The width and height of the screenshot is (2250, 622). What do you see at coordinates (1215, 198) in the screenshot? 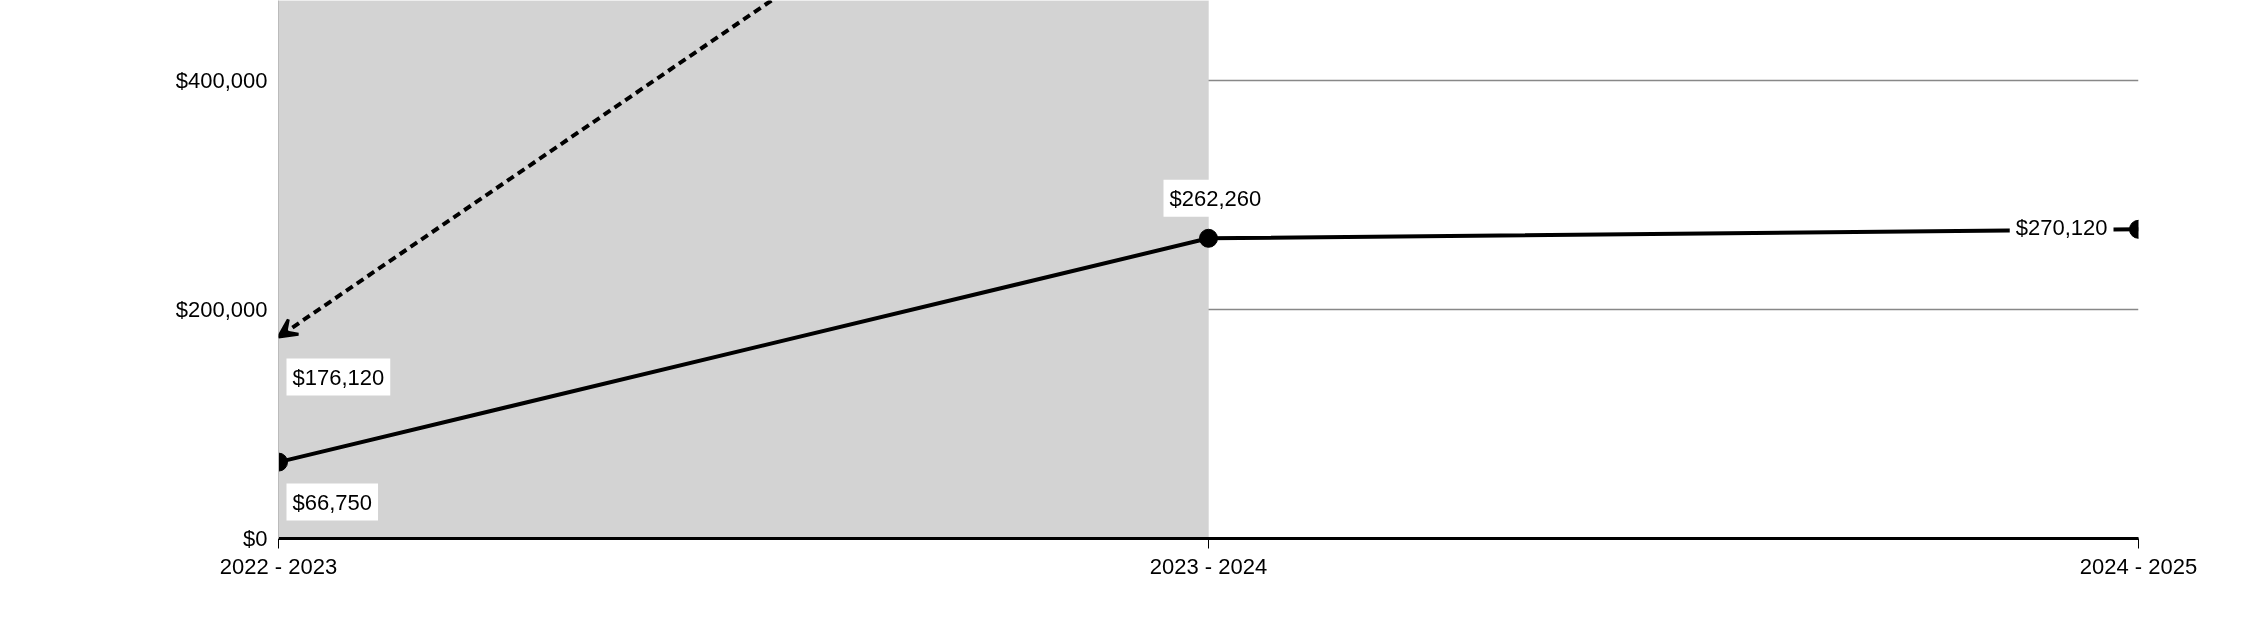
I see `data-label: $262,260` at bounding box center [1215, 198].